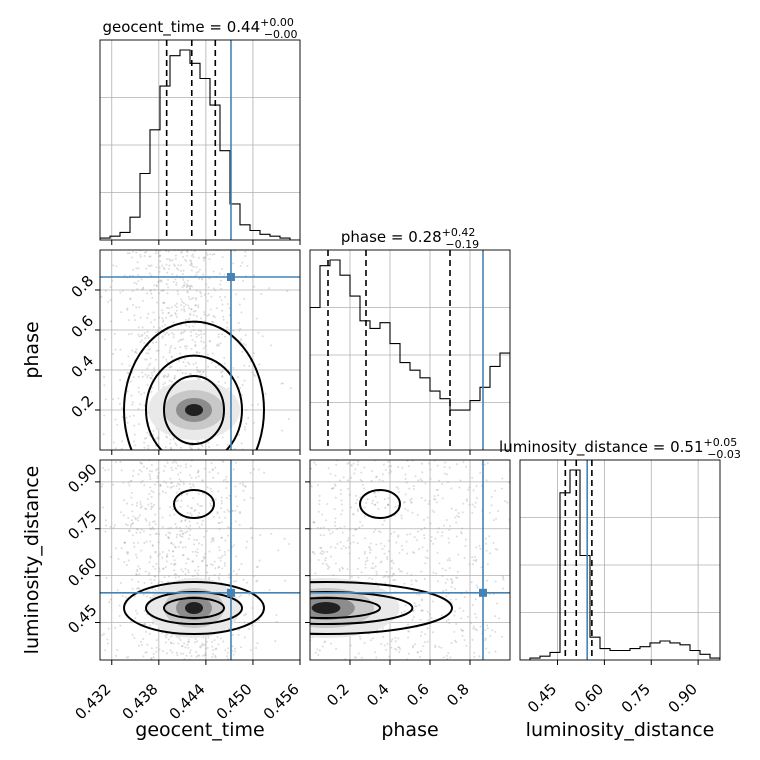 This screenshot has height=760, width=760. I want to click on x-tick-label: 0.2, so click(338, 695).